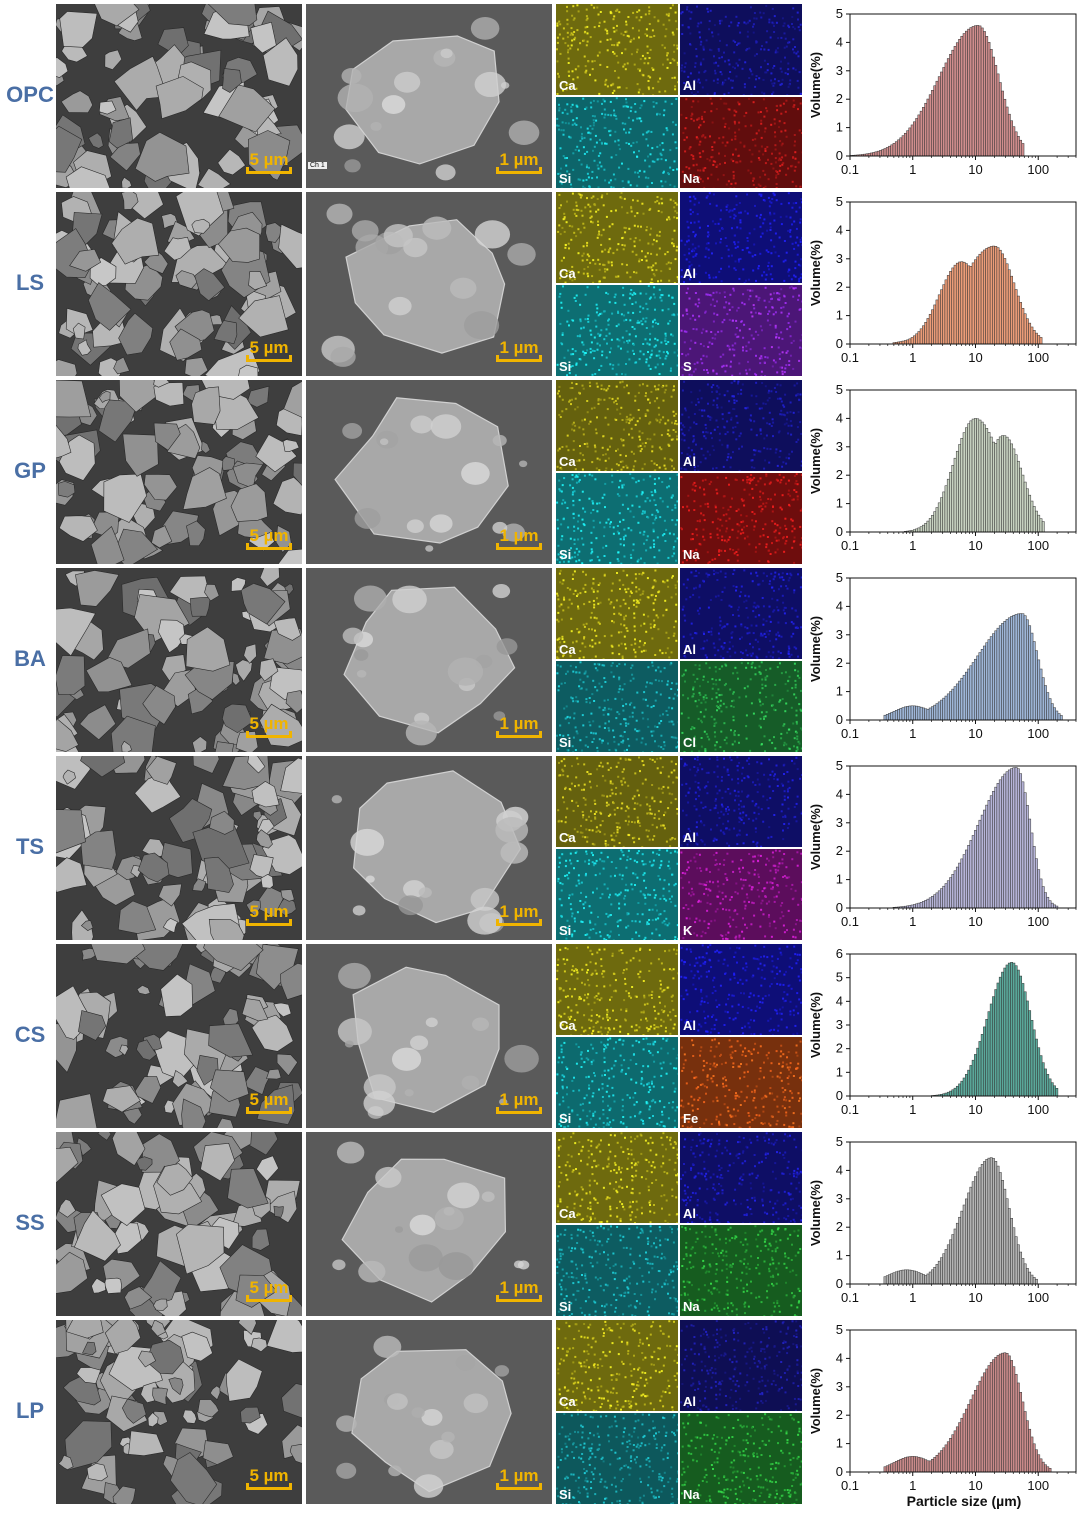 The image size is (1080, 1514). What do you see at coordinates (687, 366) in the screenshot?
I see `eds-element-label: S` at bounding box center [687, 366].